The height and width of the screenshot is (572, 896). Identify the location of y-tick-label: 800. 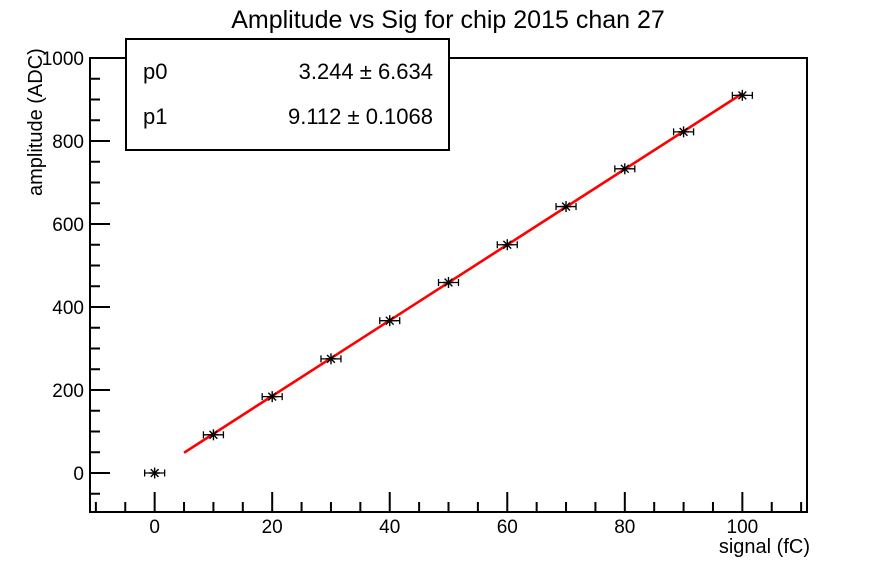
(68, 142).